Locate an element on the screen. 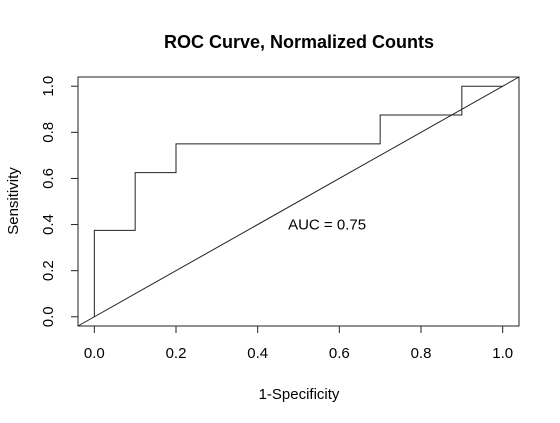  y-tick-label: 0.0 is located at coordinates (48, 316).